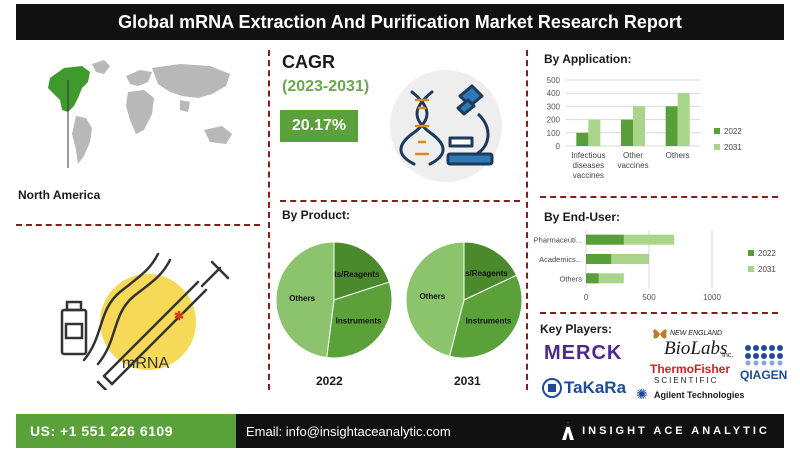  What do you see at coordinates (138, 225) in the screenshot?
I see `divider-left-section` at bounding box center [138, 225].